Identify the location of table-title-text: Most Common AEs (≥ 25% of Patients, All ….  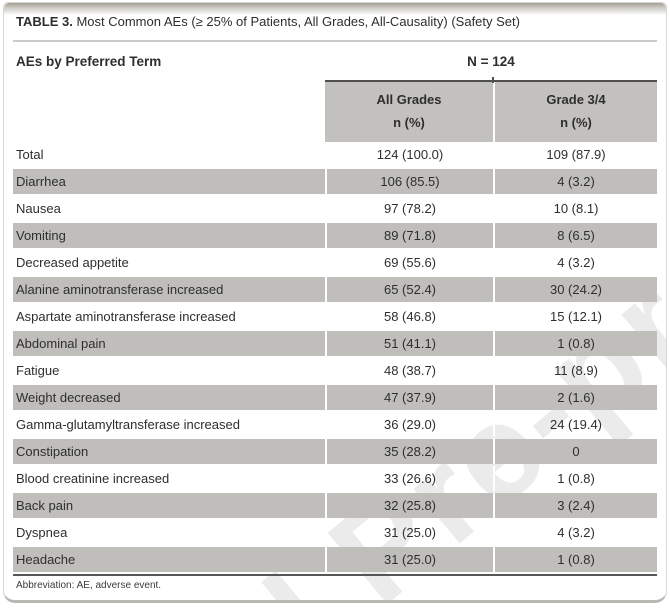
(298, 21).